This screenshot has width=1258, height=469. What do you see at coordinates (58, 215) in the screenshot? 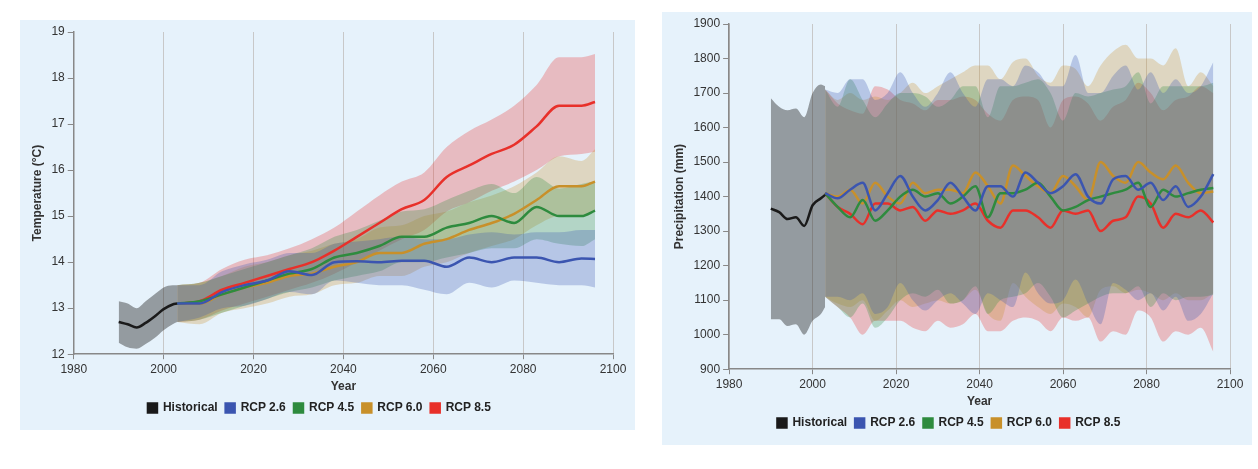
I see `y-tick-label: 15` at bounding box center [58, 215].